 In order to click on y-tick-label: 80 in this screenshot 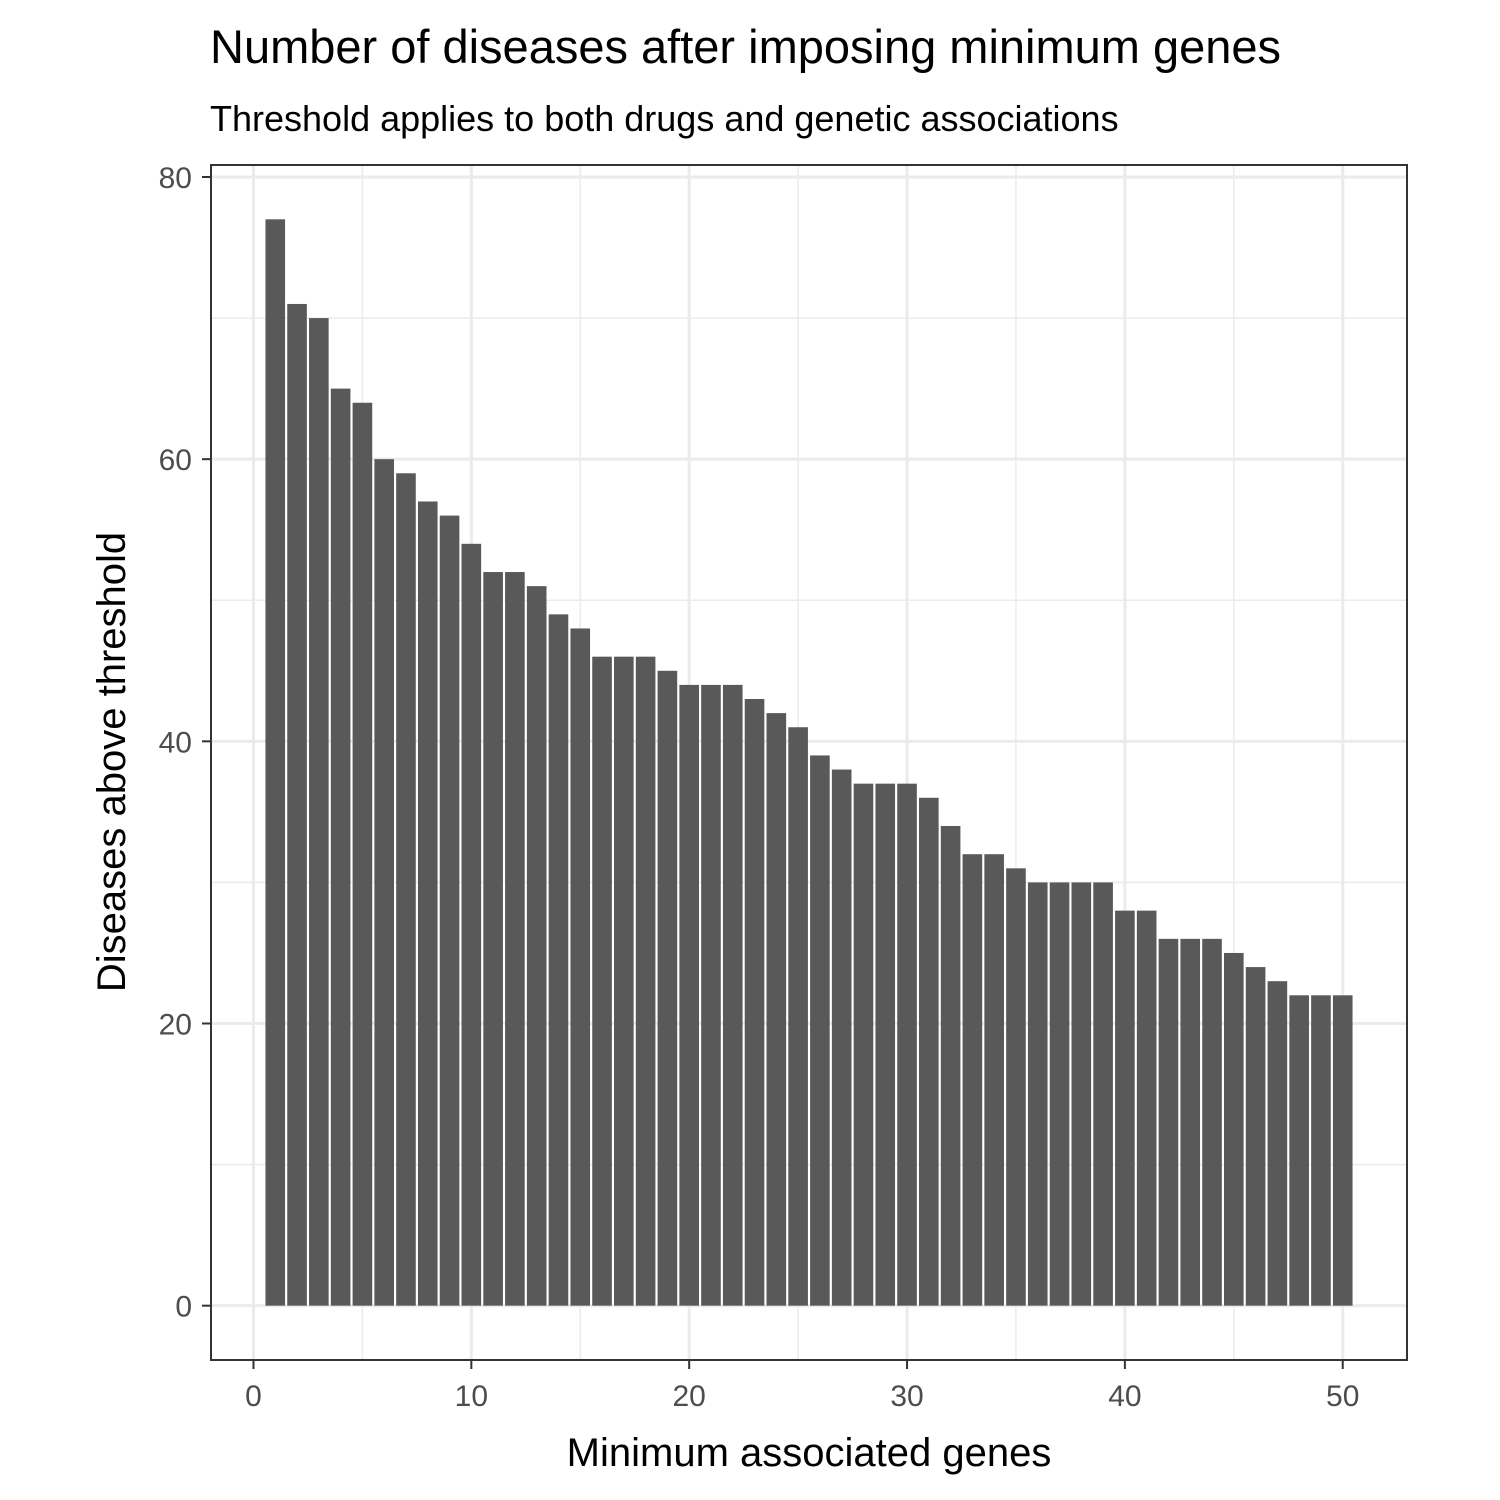, I will do `click(175, 178)`.